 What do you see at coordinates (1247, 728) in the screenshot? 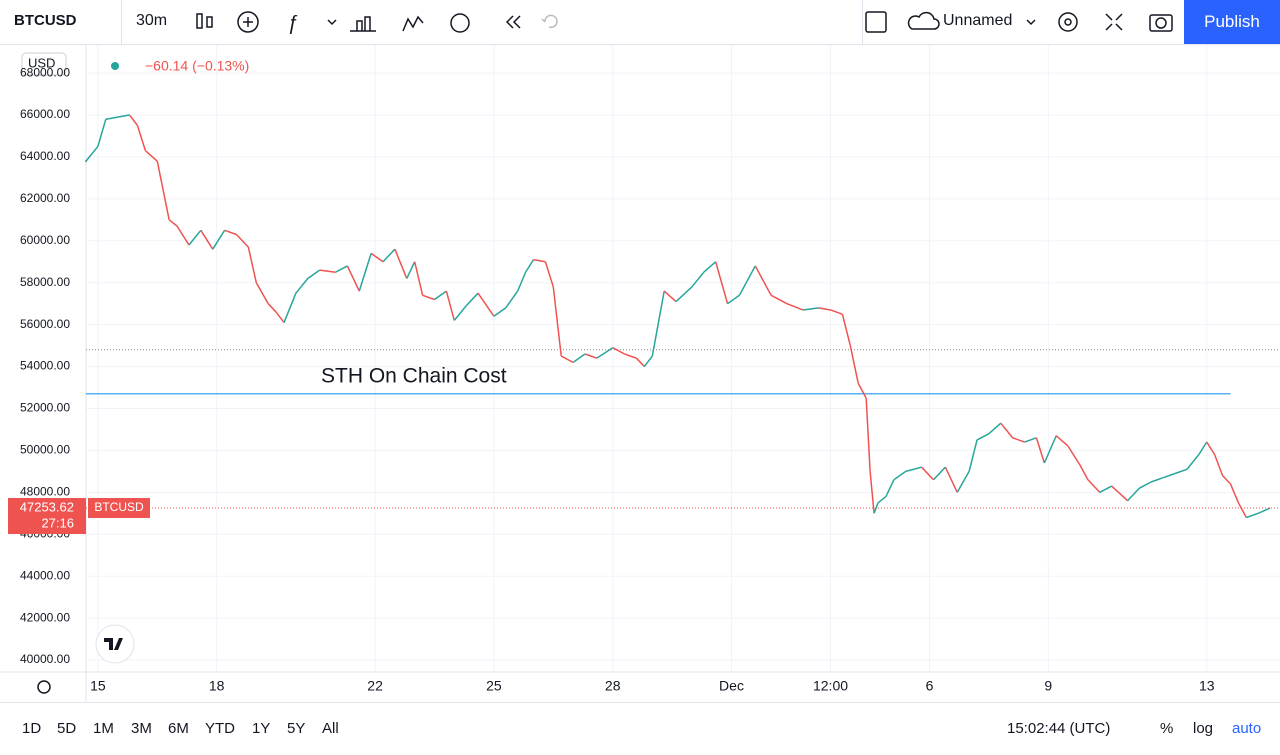
I see `scale-option: auto` at bounding box center [1247, 728].